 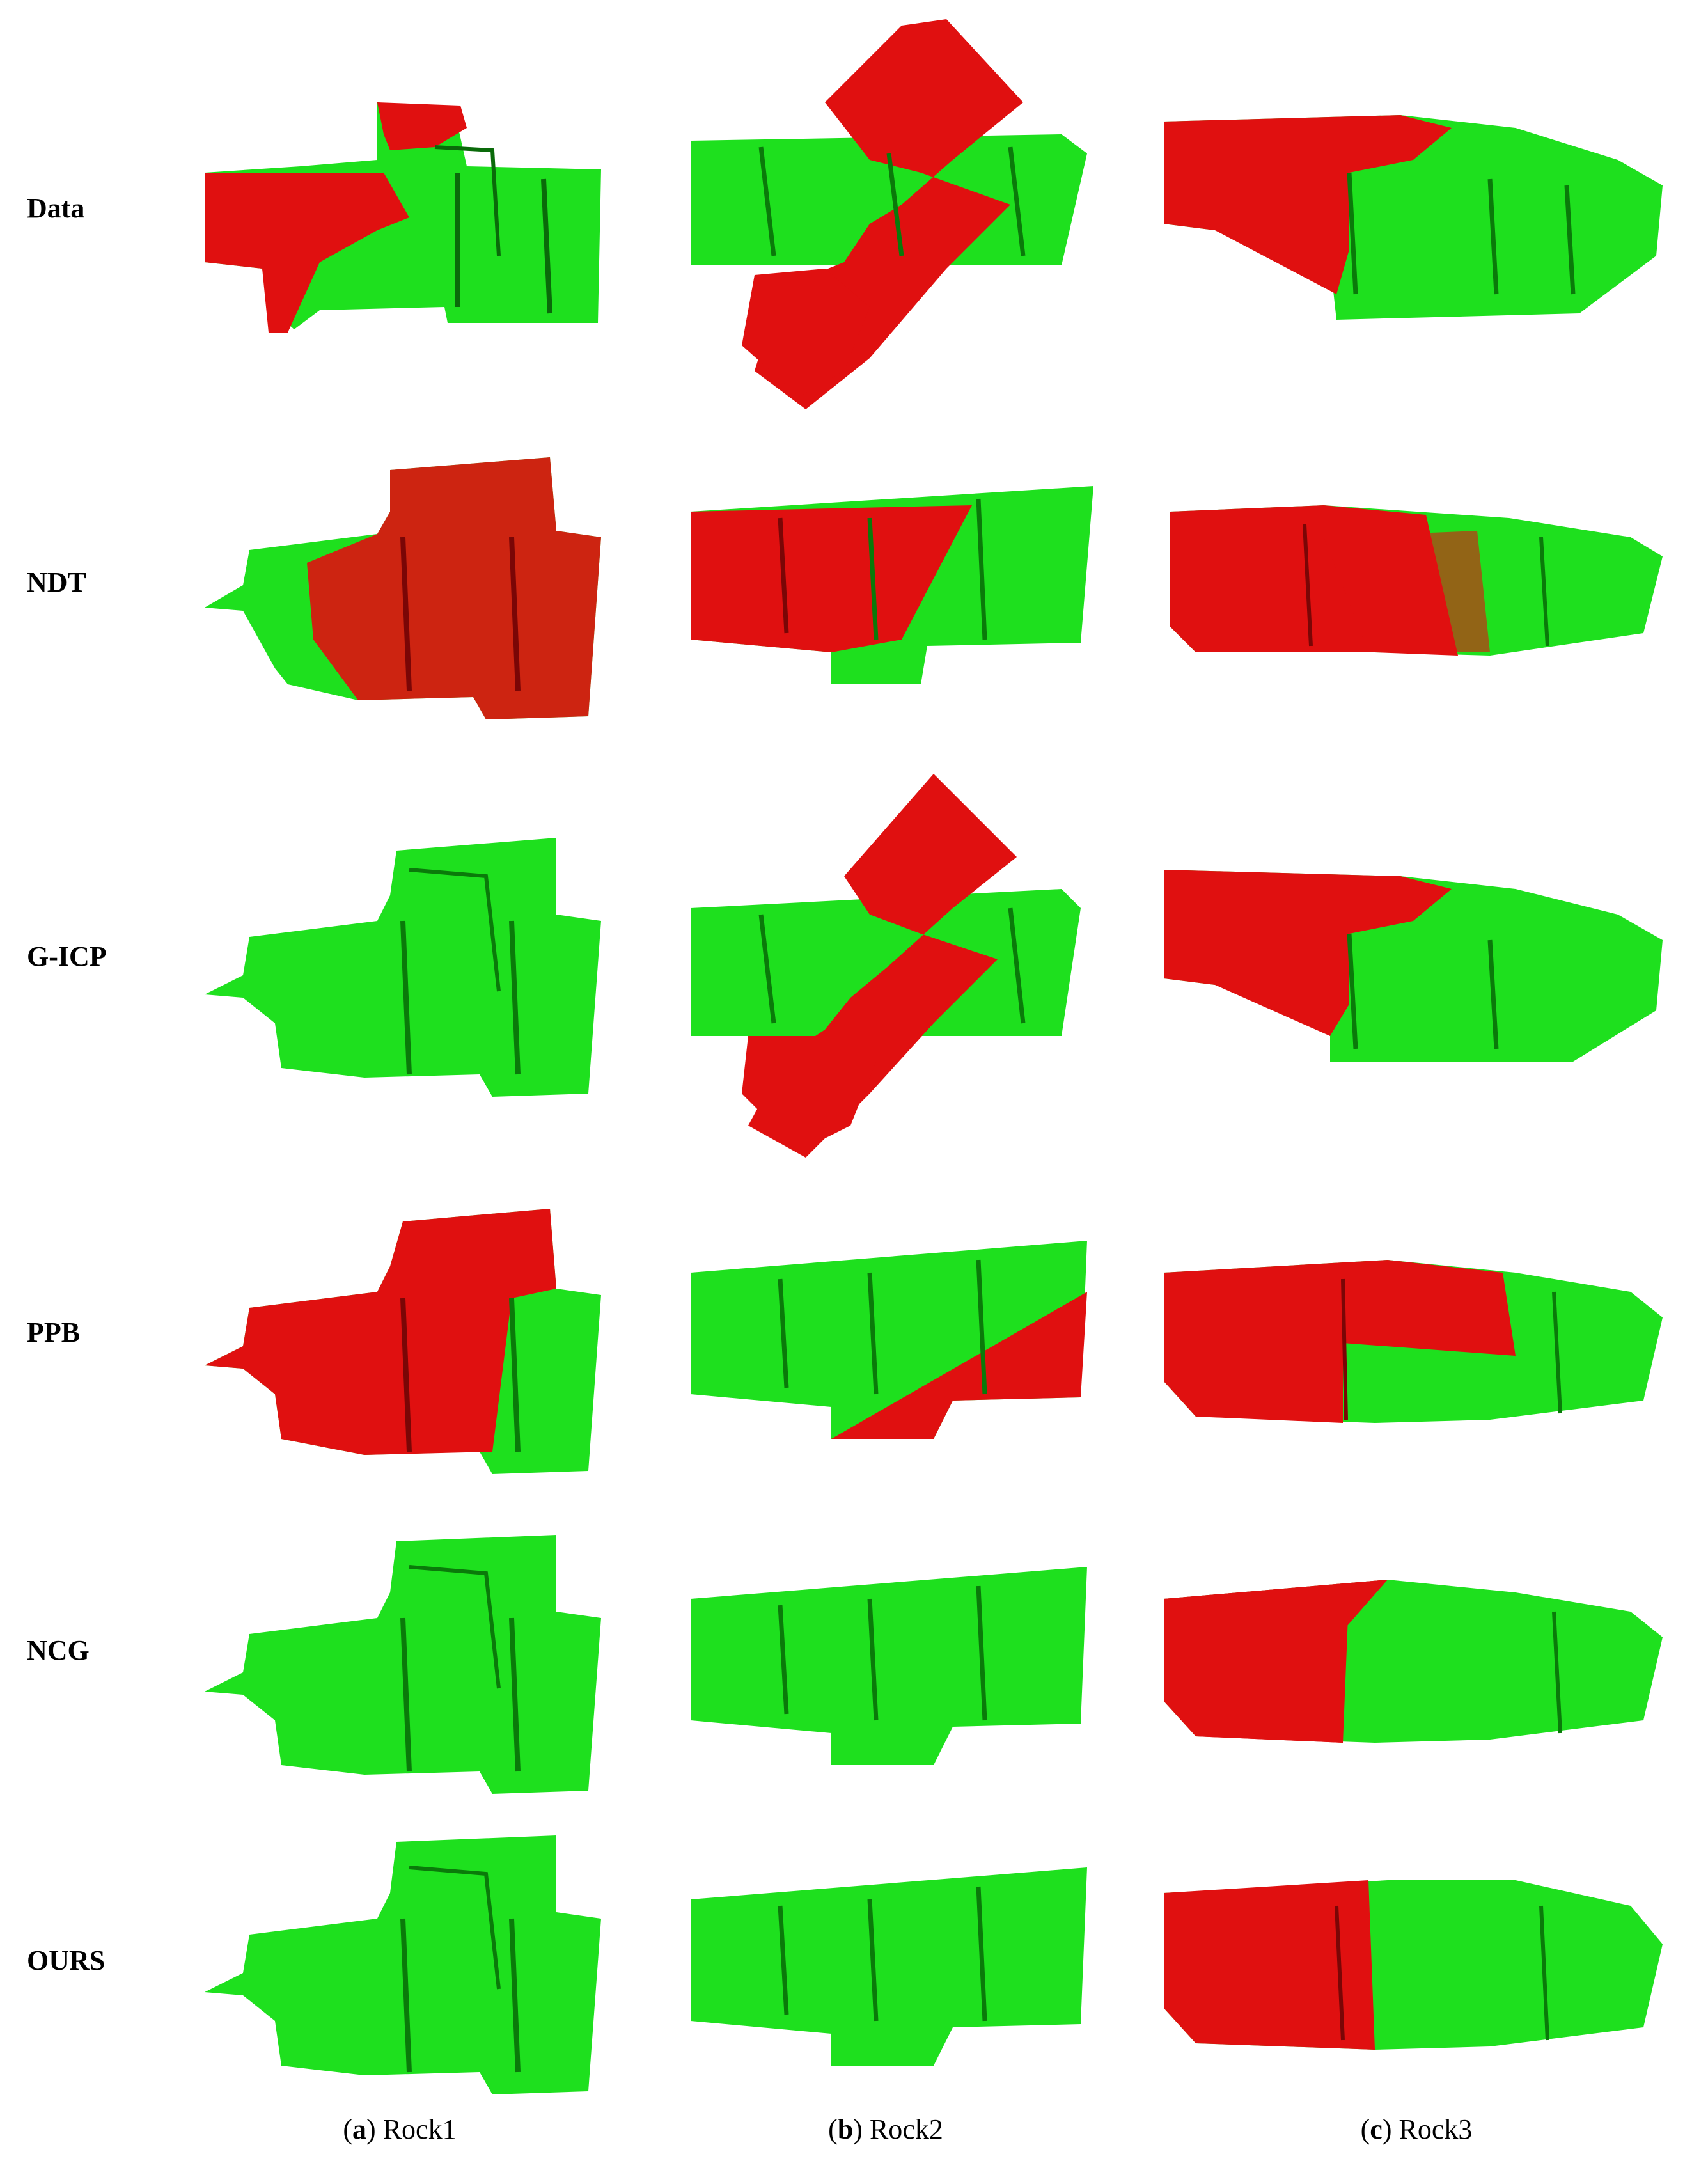 What do you see at coordinates (66, 1960) in the screenshot?
I see `row-label-ours: OURS` at bounding box center [66, 1960].